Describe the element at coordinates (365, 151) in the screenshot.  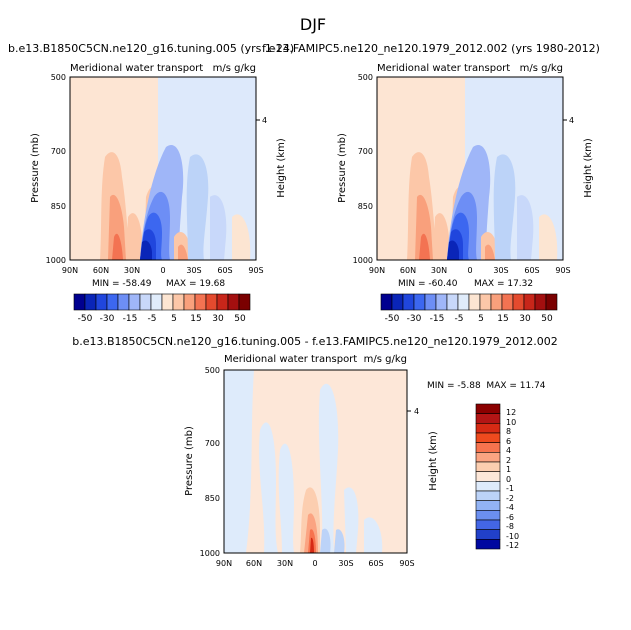
I see `panel-2-ytick: 700` at that location.